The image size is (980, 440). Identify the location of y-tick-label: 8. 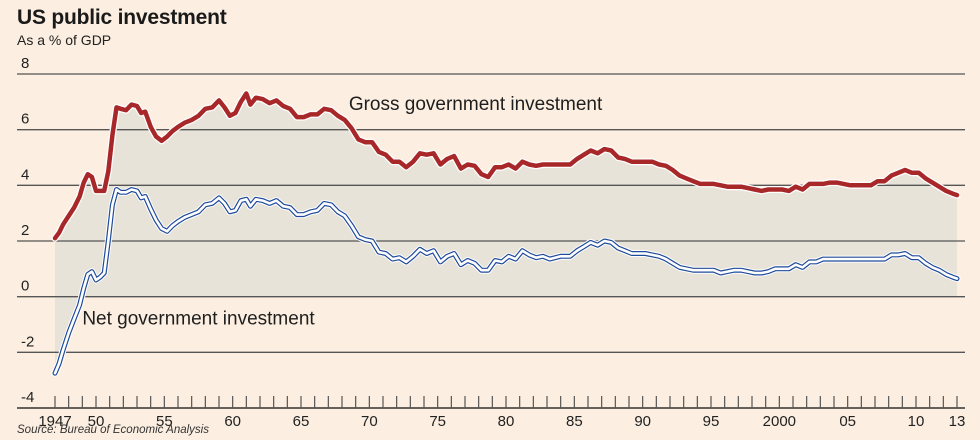
(25, 63).